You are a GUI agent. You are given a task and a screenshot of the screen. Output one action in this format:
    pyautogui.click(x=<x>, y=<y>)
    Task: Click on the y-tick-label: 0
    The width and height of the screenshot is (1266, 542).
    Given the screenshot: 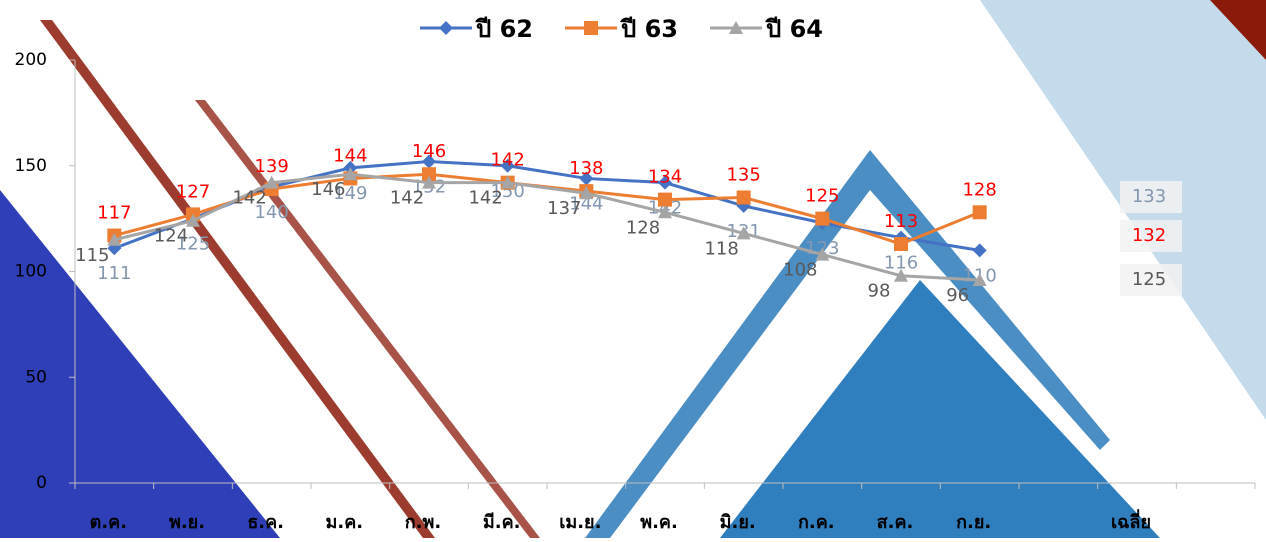 What is the action you would take?
    pyautogui.click(x=41, y=483)
    